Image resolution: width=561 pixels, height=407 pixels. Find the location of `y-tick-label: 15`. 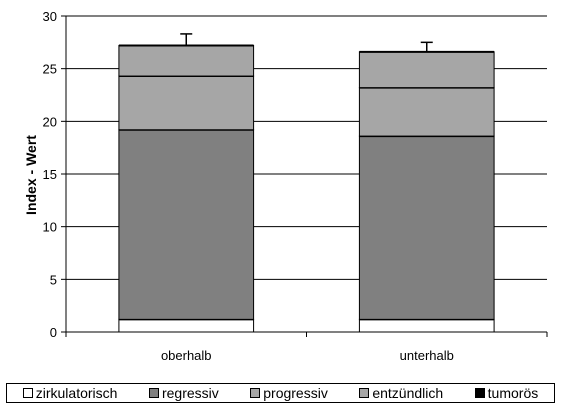

y-tick-label: 15 is located at coordinates (50, 174).